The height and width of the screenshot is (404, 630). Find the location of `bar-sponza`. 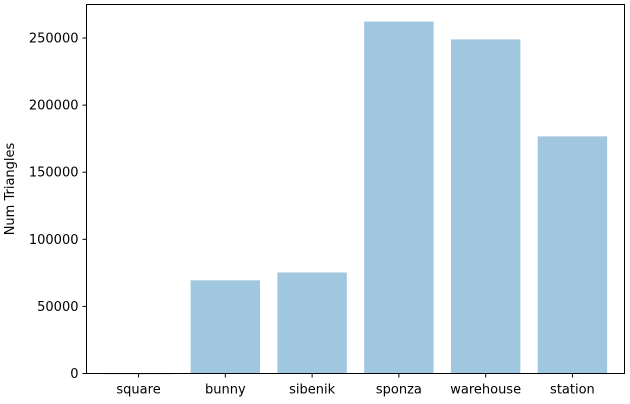

bar-sponza is located at coordinates (399, 197).